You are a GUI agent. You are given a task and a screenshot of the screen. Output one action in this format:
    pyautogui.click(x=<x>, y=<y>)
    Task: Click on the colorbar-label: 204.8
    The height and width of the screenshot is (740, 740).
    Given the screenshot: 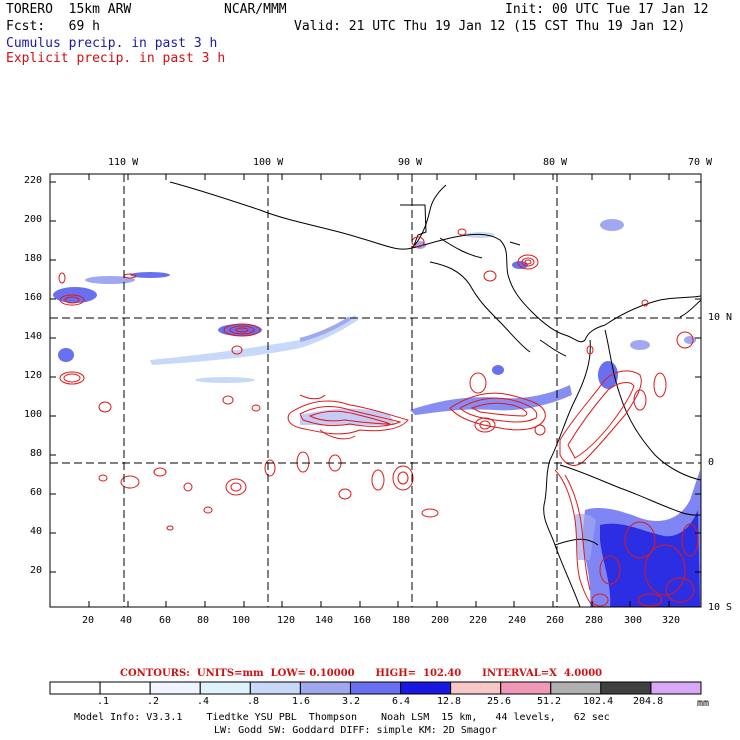 What is the action you would take?
    pyautogui.click(x=648, y=701)
    